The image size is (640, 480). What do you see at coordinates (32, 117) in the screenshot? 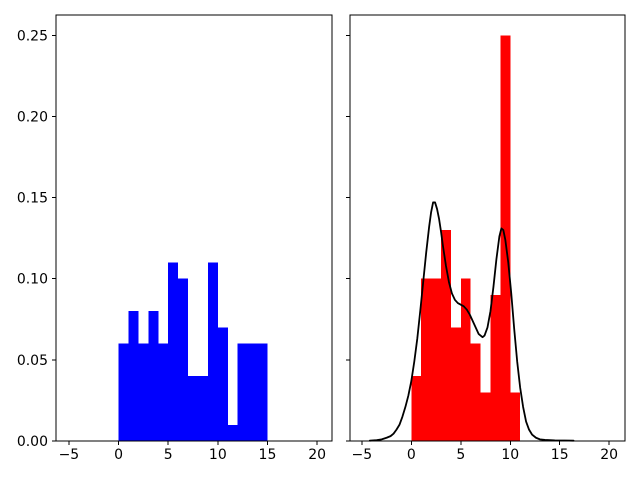
I see `y-tick-label: 0.20` at bounding box center [32, 117].